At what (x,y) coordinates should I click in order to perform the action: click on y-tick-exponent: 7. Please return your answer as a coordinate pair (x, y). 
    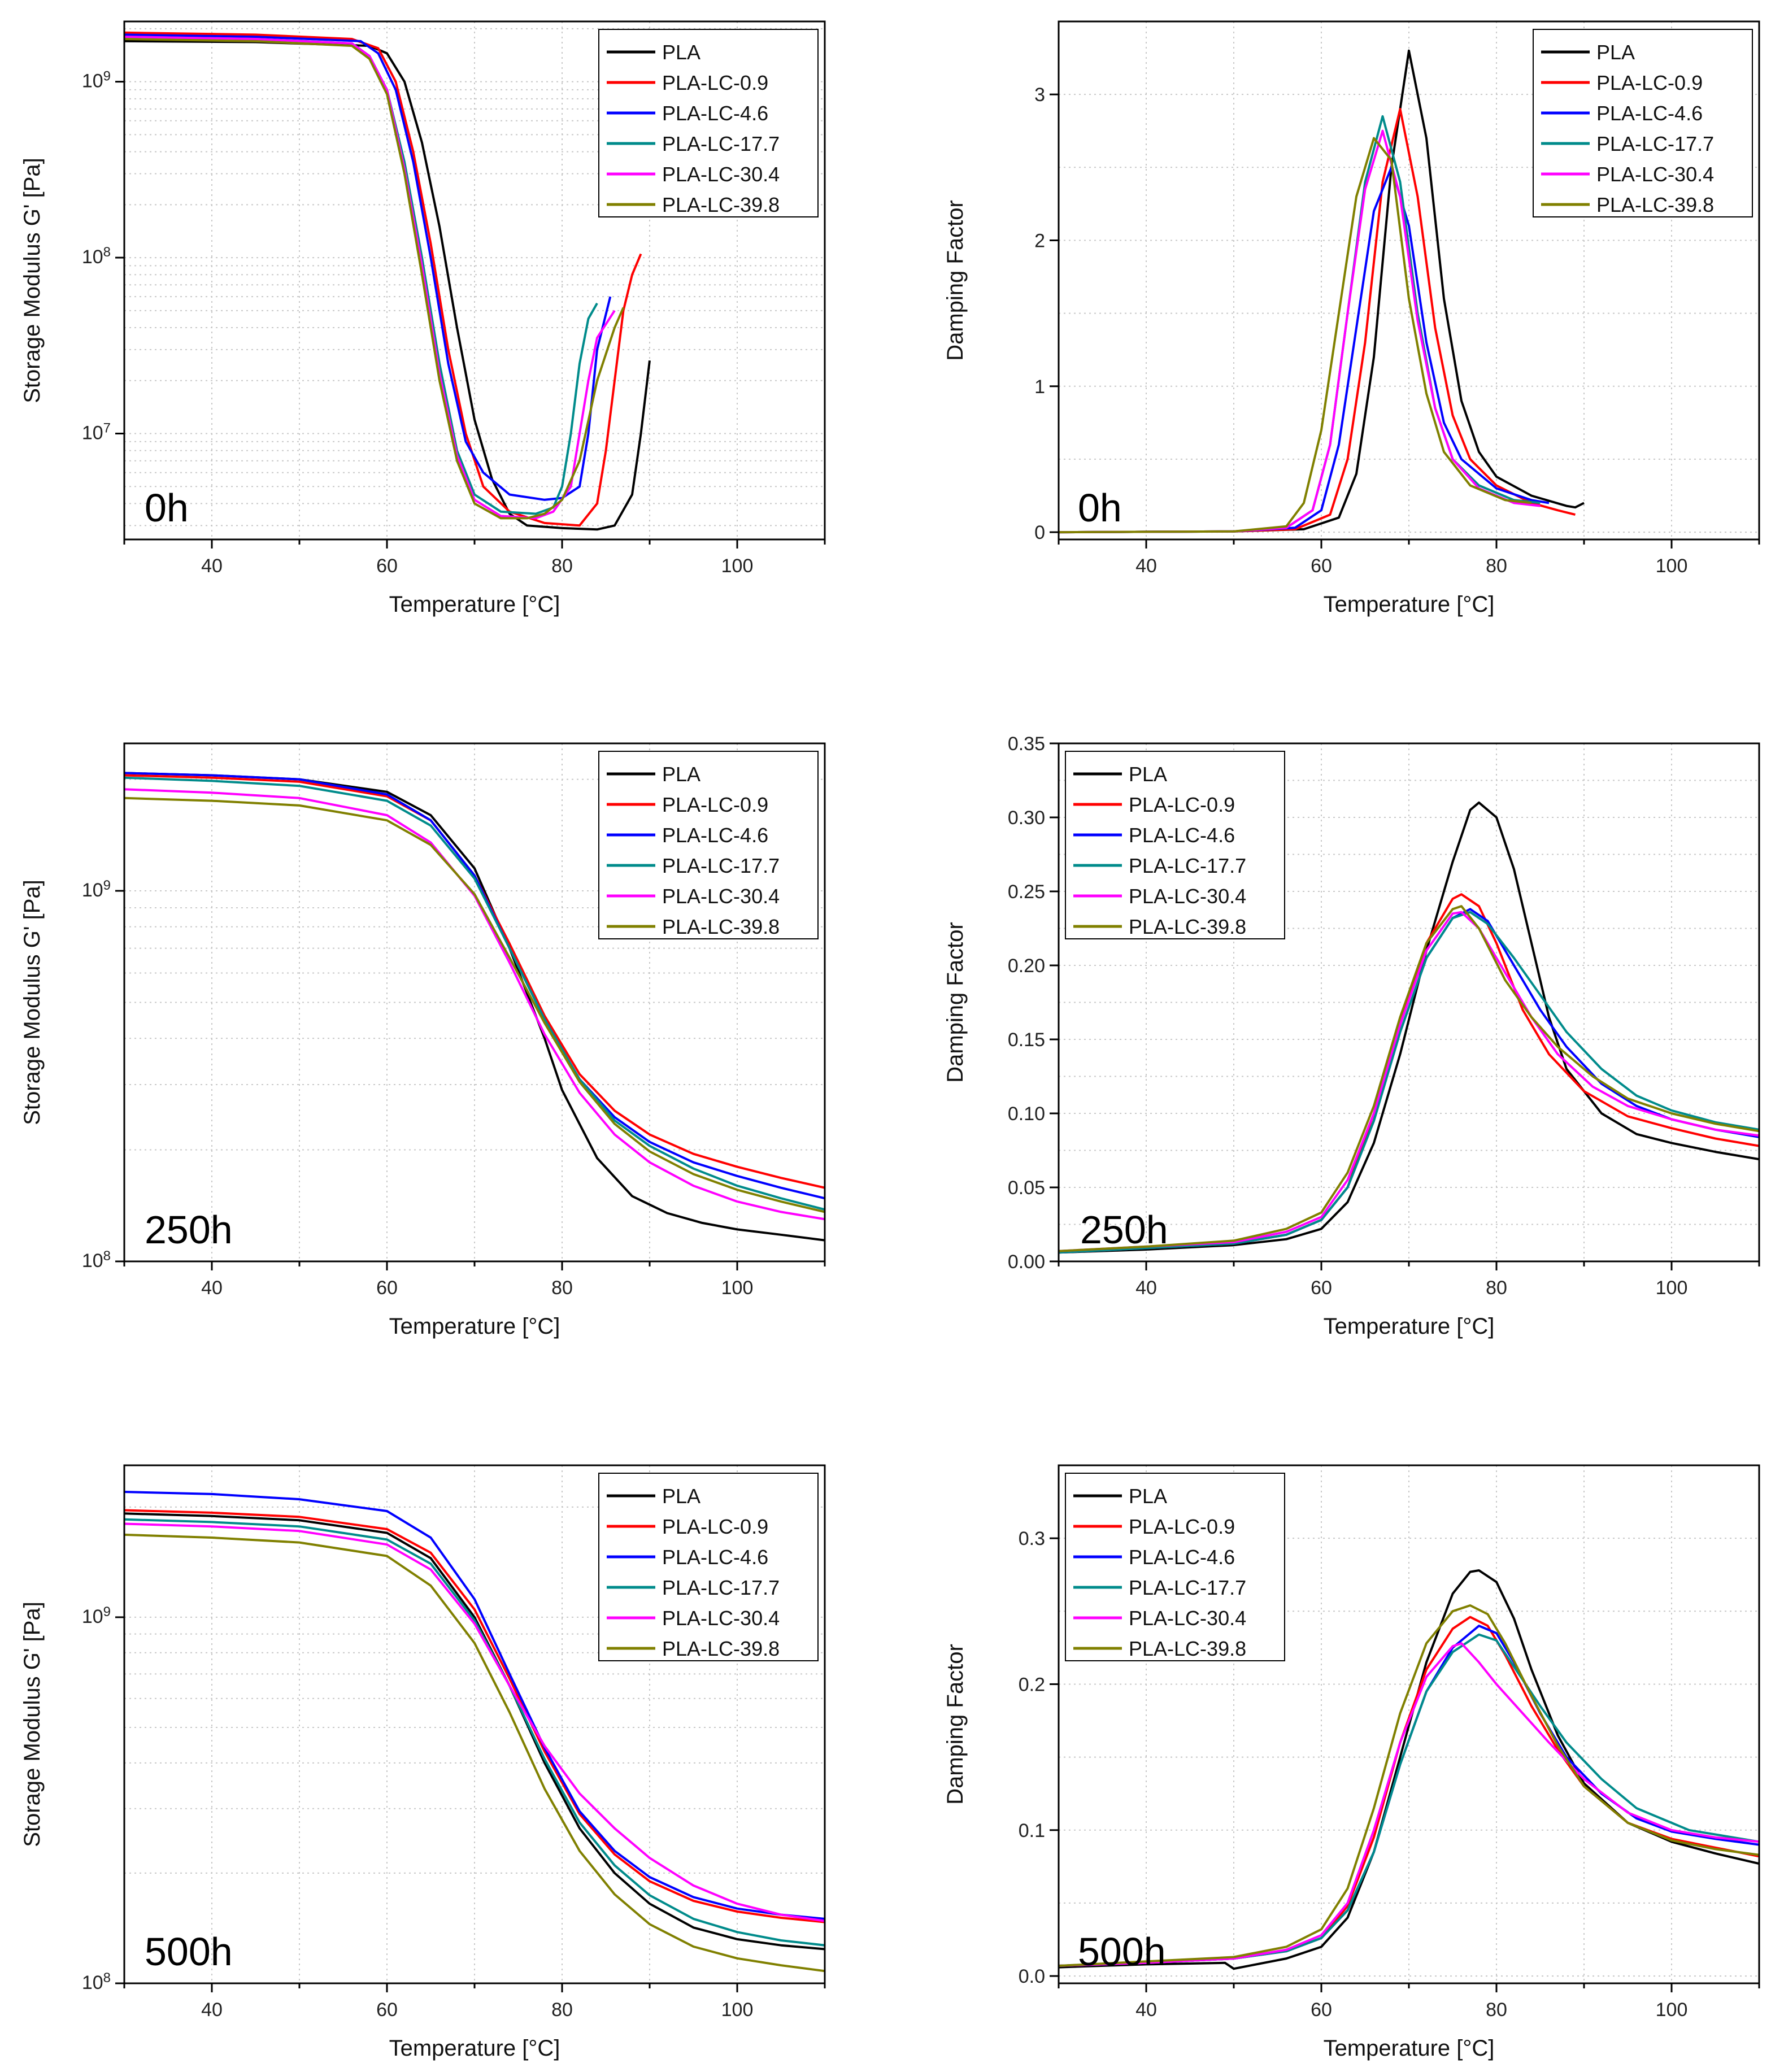
    Looking at the image, I should click on (107, 428).